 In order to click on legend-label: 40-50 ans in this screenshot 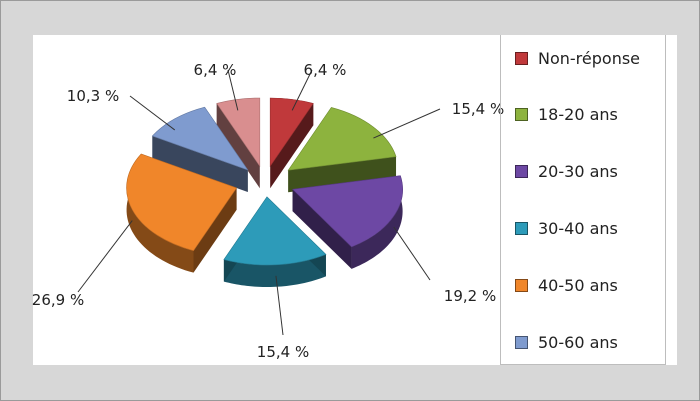, I will do `click(578, 285)`.